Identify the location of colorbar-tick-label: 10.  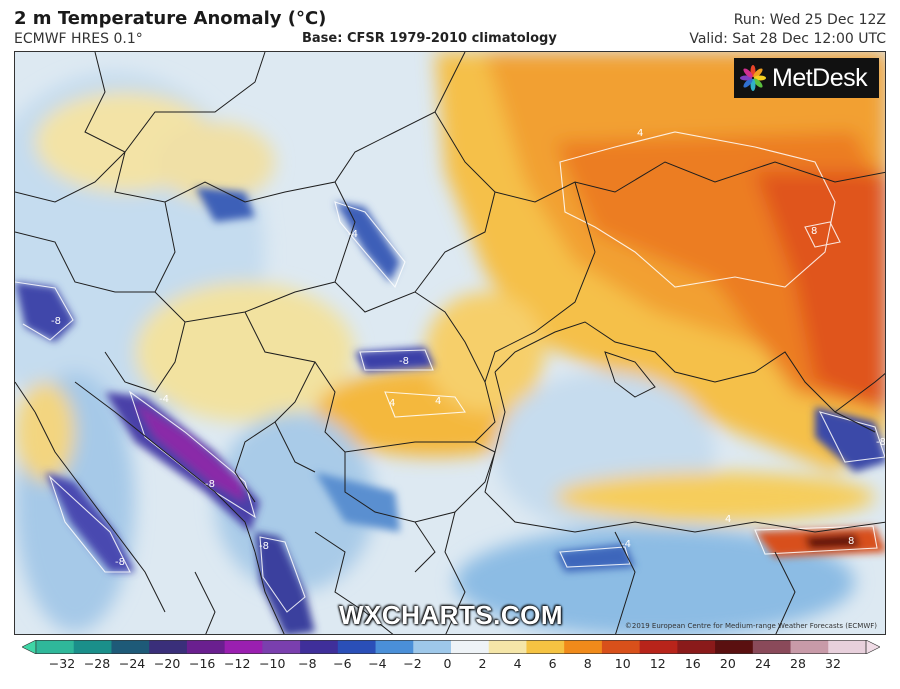
(622, 663).